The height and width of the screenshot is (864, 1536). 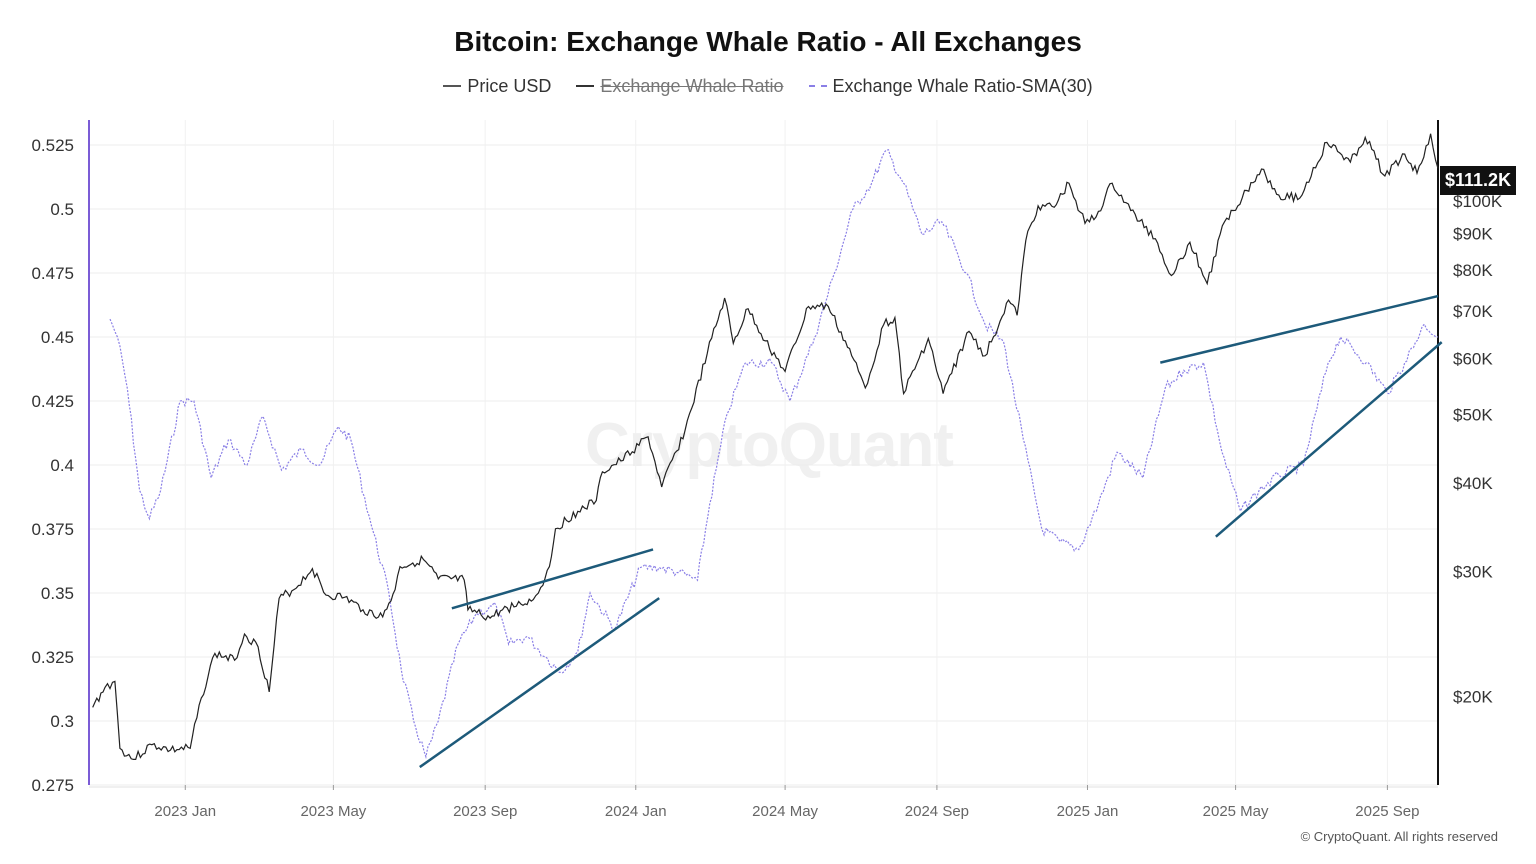 I want to click on legend-label-sma: Exchange Whale Ratio-SMA(30), so click(x=962, y=86).